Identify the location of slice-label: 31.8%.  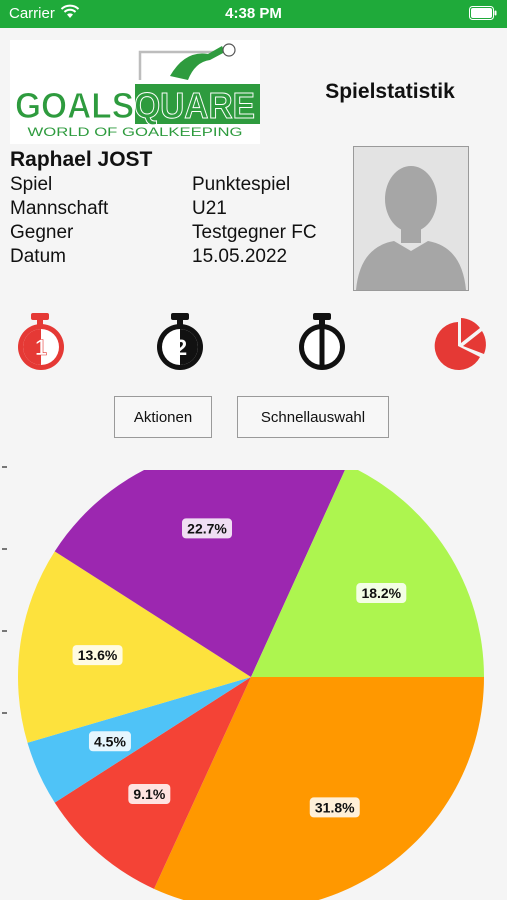
(335, 807).